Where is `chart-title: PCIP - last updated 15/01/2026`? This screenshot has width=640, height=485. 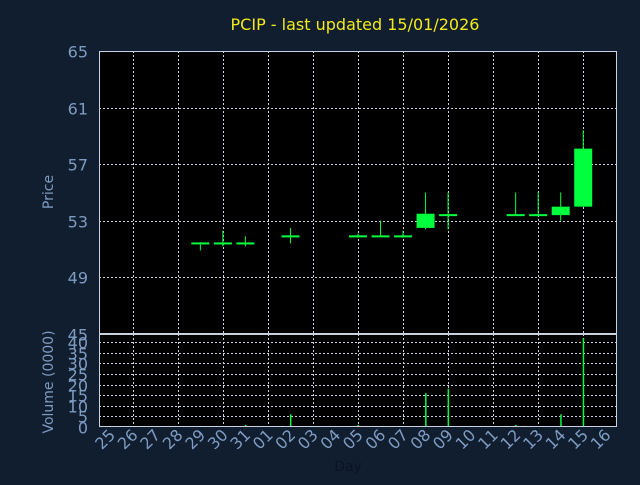 chart-title: PCIP - last updated 15/01/2026 is located at coordinates (355, 24).